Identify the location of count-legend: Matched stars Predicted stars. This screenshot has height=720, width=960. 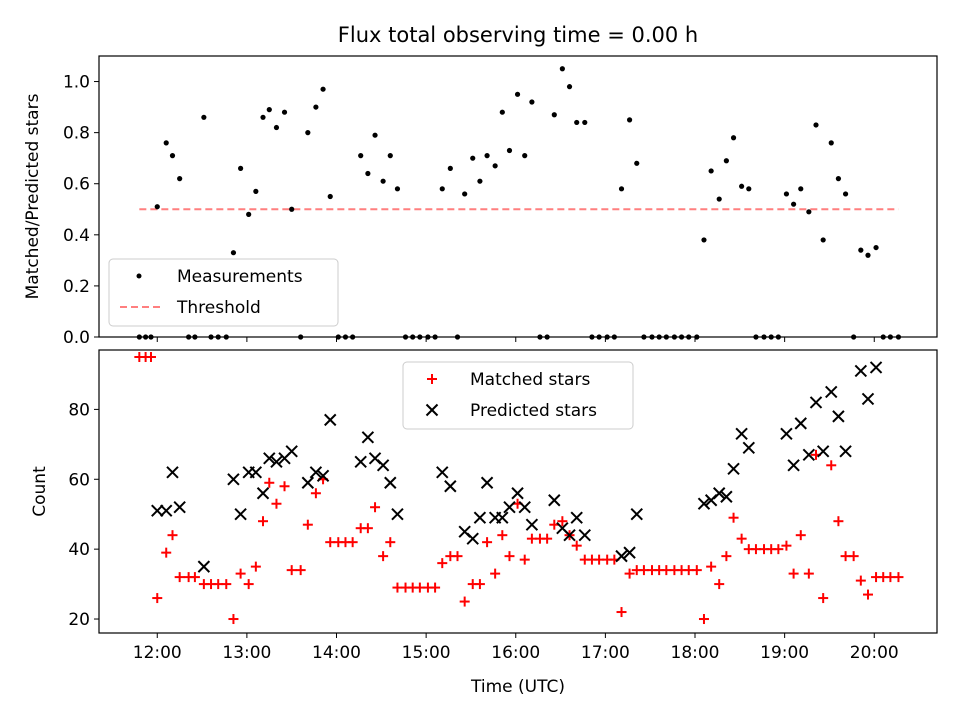
(518, 395).